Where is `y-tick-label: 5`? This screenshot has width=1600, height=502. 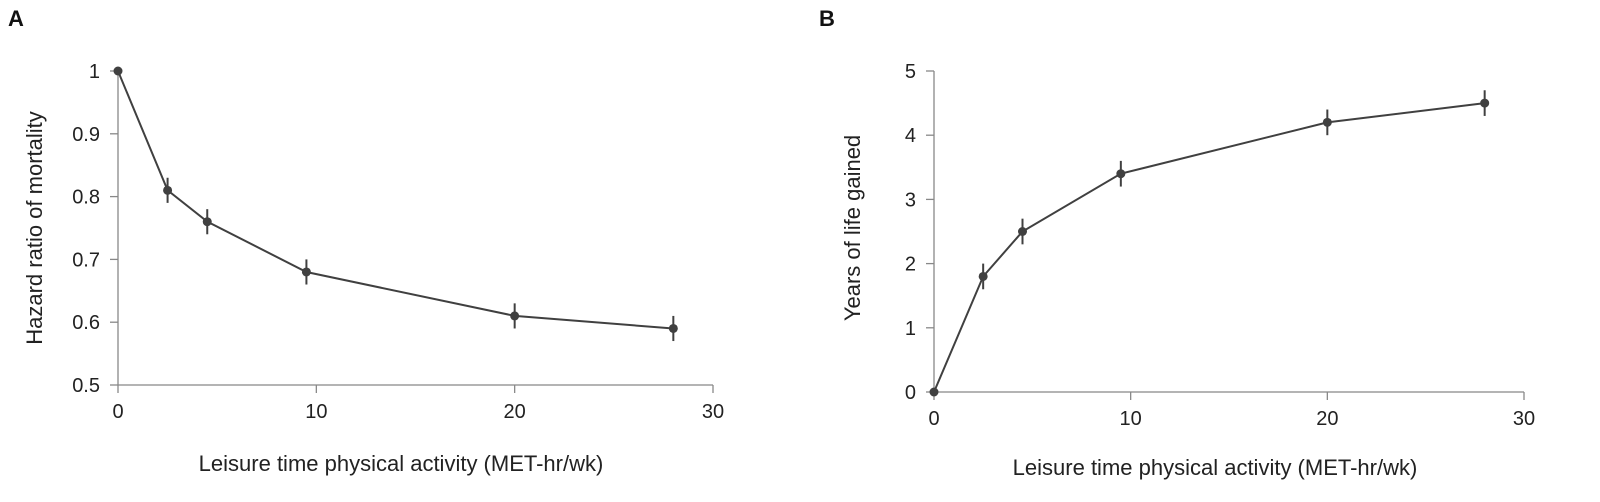
y-tick-label: 5 is located at coordinates (910, 72).